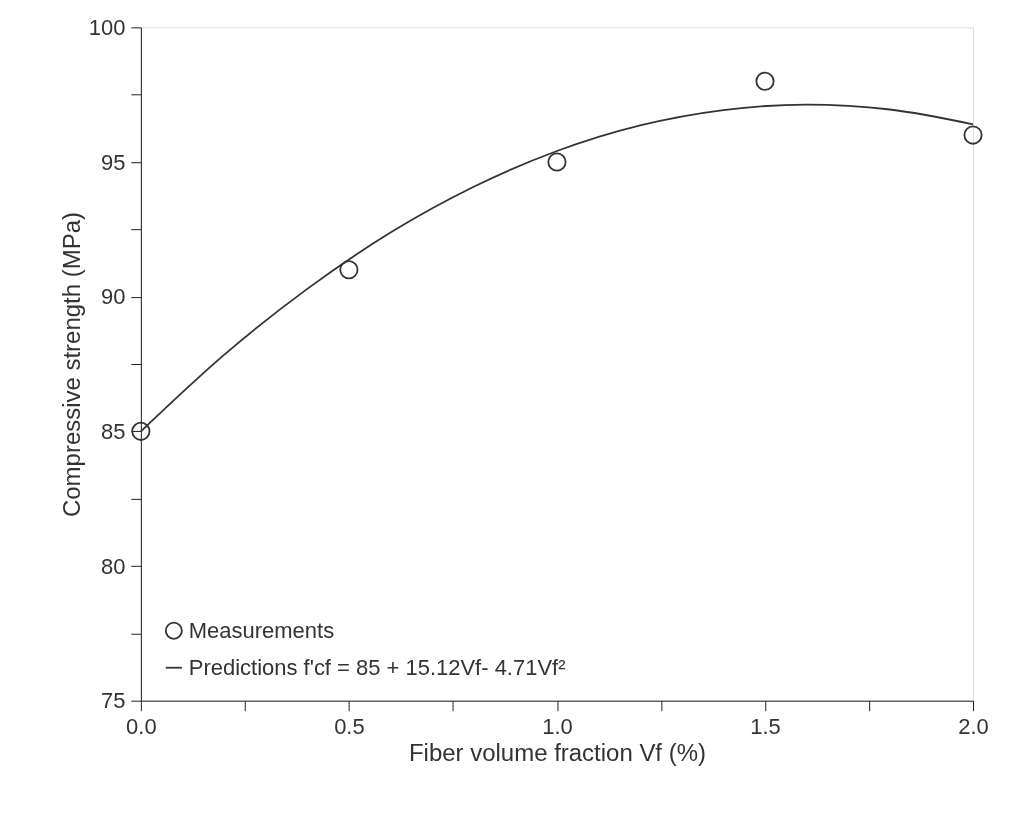 The width and height of the screenshot is (1013, 821). What do you see at coordinates (71, 365) in the screenshot?
I see `y-axis-title: Compressive strength (MPa)` at bounding box center [71, 365].